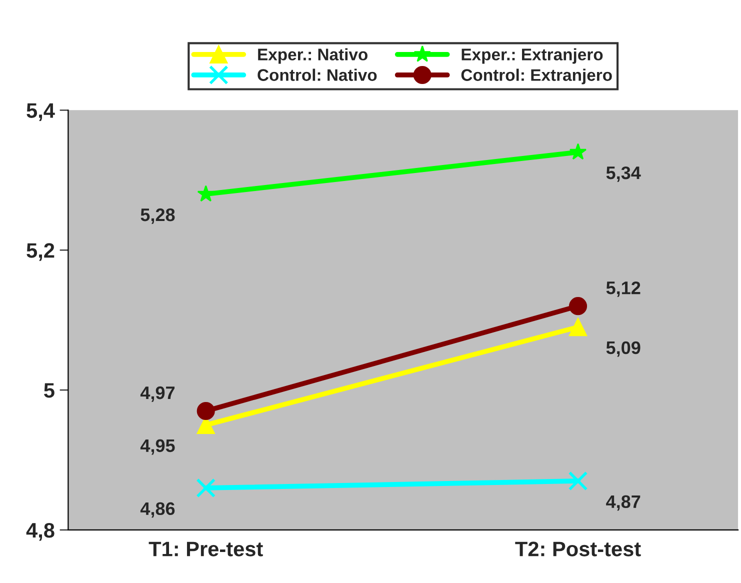 The width and height of the screenshot is (741, 583). I want to click on legend-label: Control: Nativo, so click(317, 74).